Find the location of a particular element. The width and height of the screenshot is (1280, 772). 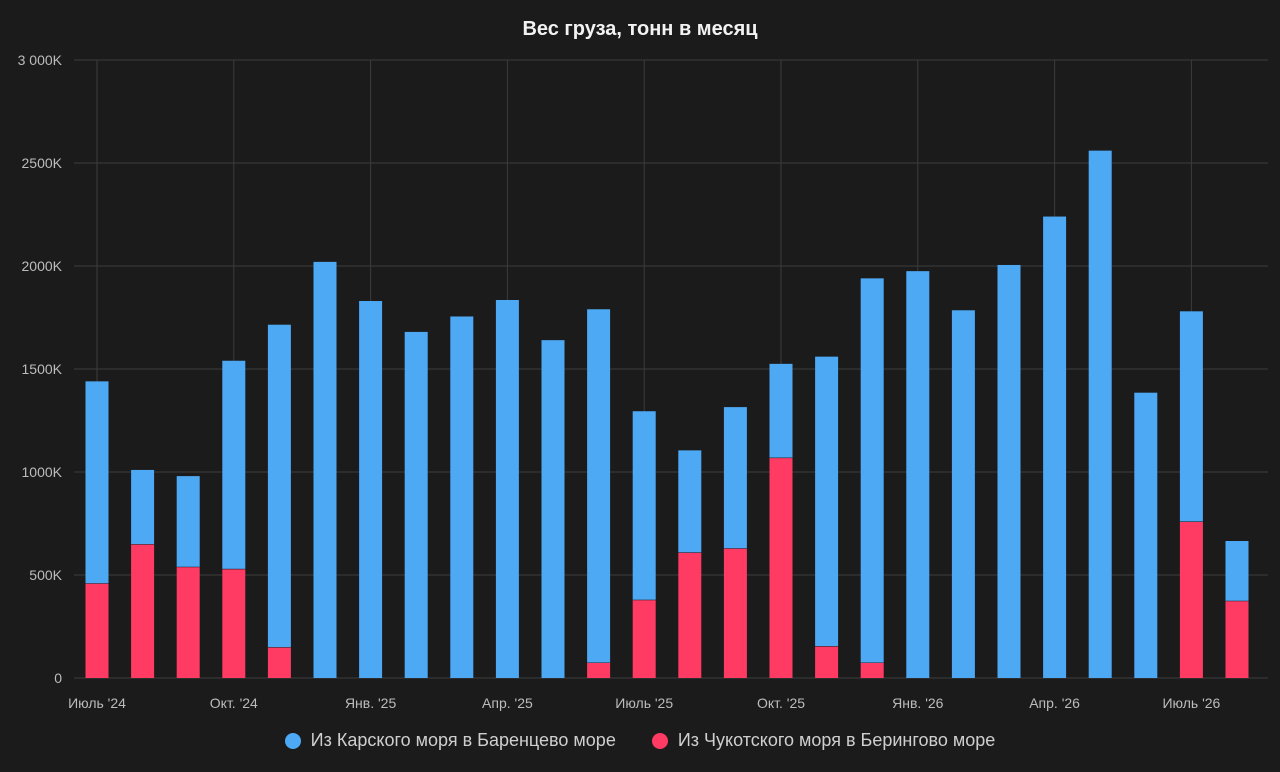

y-tick-label: 1000K is located at coordinates (42, 472).